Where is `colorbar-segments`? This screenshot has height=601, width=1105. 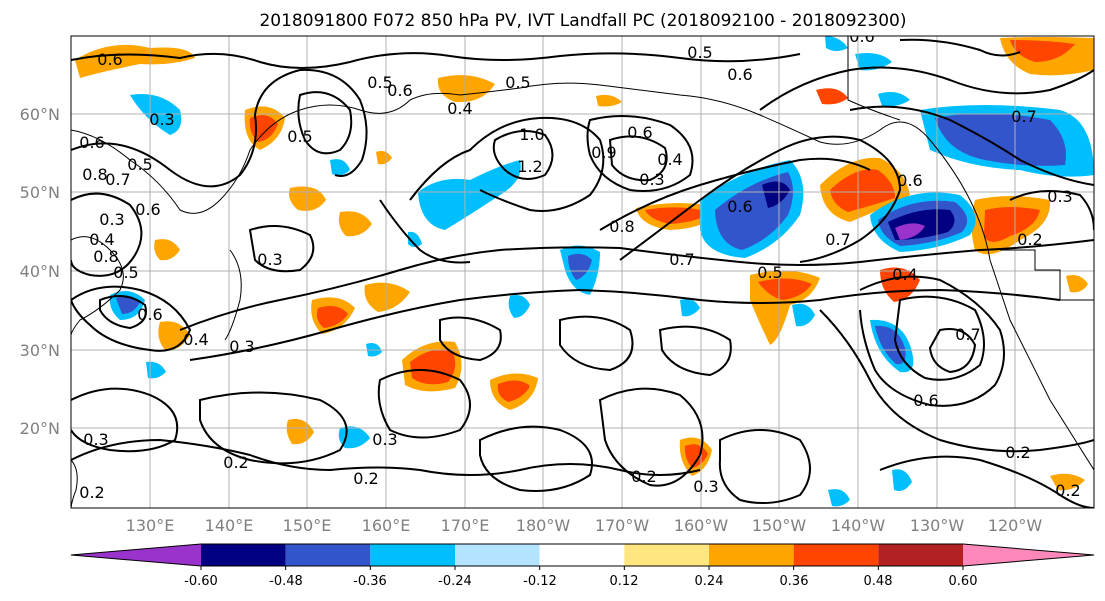 colorbar-segments is located at coordinates (582, 556).